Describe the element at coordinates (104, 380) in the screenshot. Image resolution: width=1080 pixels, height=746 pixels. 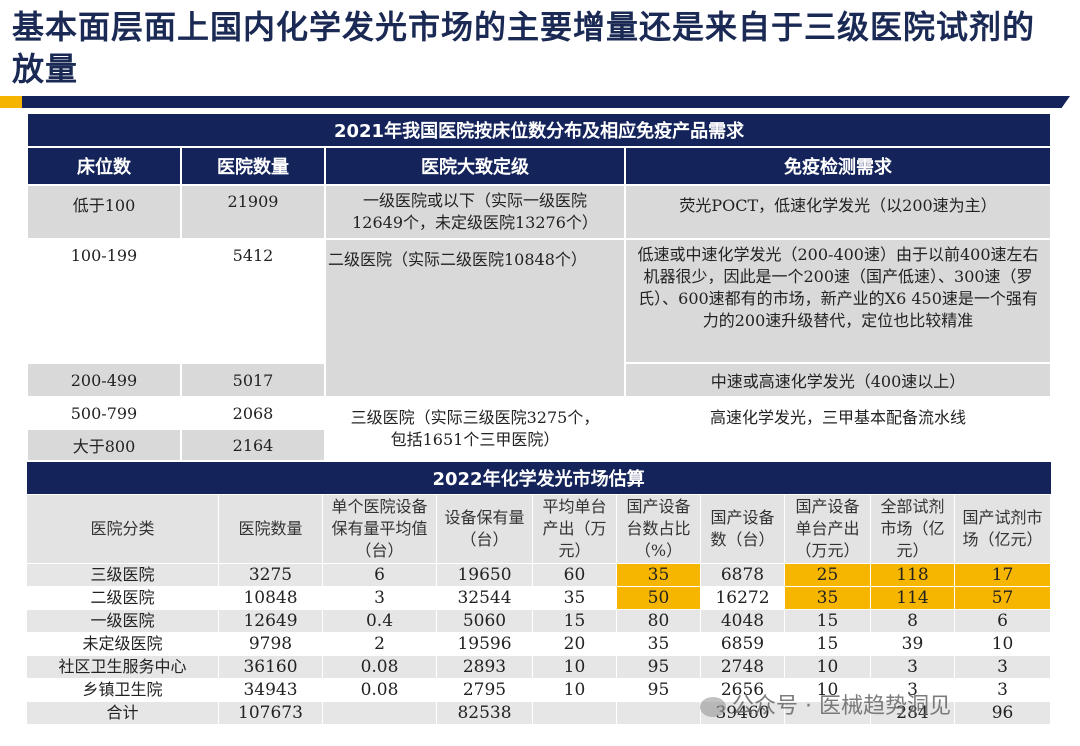
I see `beds-cell: 200-499` at that location.